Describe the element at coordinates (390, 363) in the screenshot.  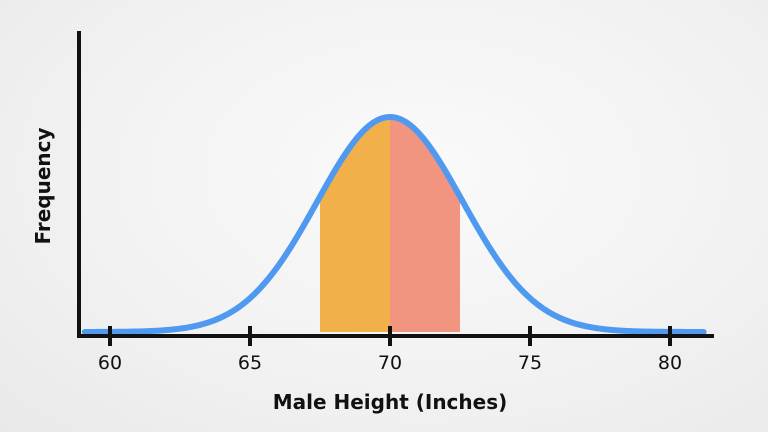
I see `x-tick-label-70: 70` at that location.